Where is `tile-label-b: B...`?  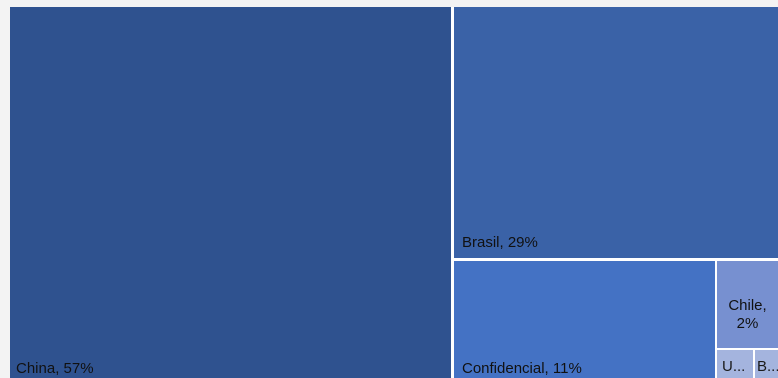 tile-label-b: B... is located at coordinates (767, 366).